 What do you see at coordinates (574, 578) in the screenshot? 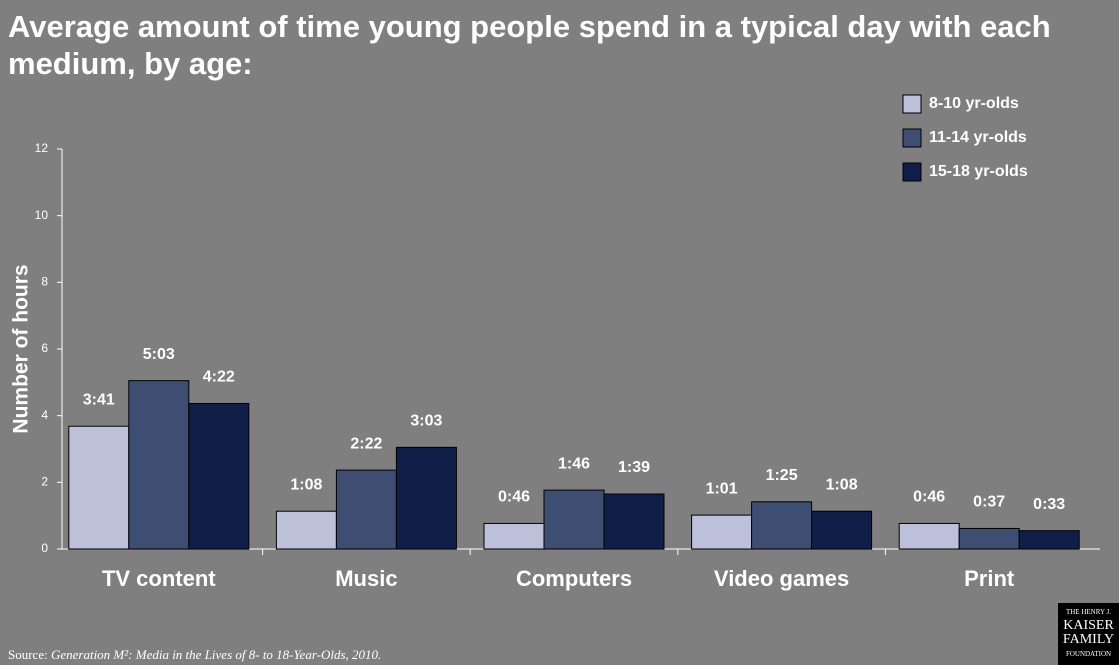
I see `x-tick-label: Computers` at bounding box center [574, 578].